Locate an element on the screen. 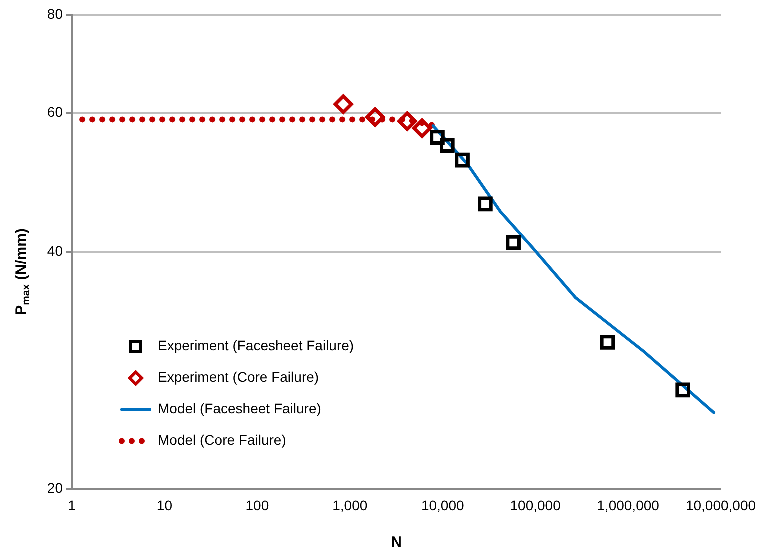 Image resolution: width=761 pixels, height=556 pixels. x-tick-label: 100,000 is located at coordinates (536, 505).